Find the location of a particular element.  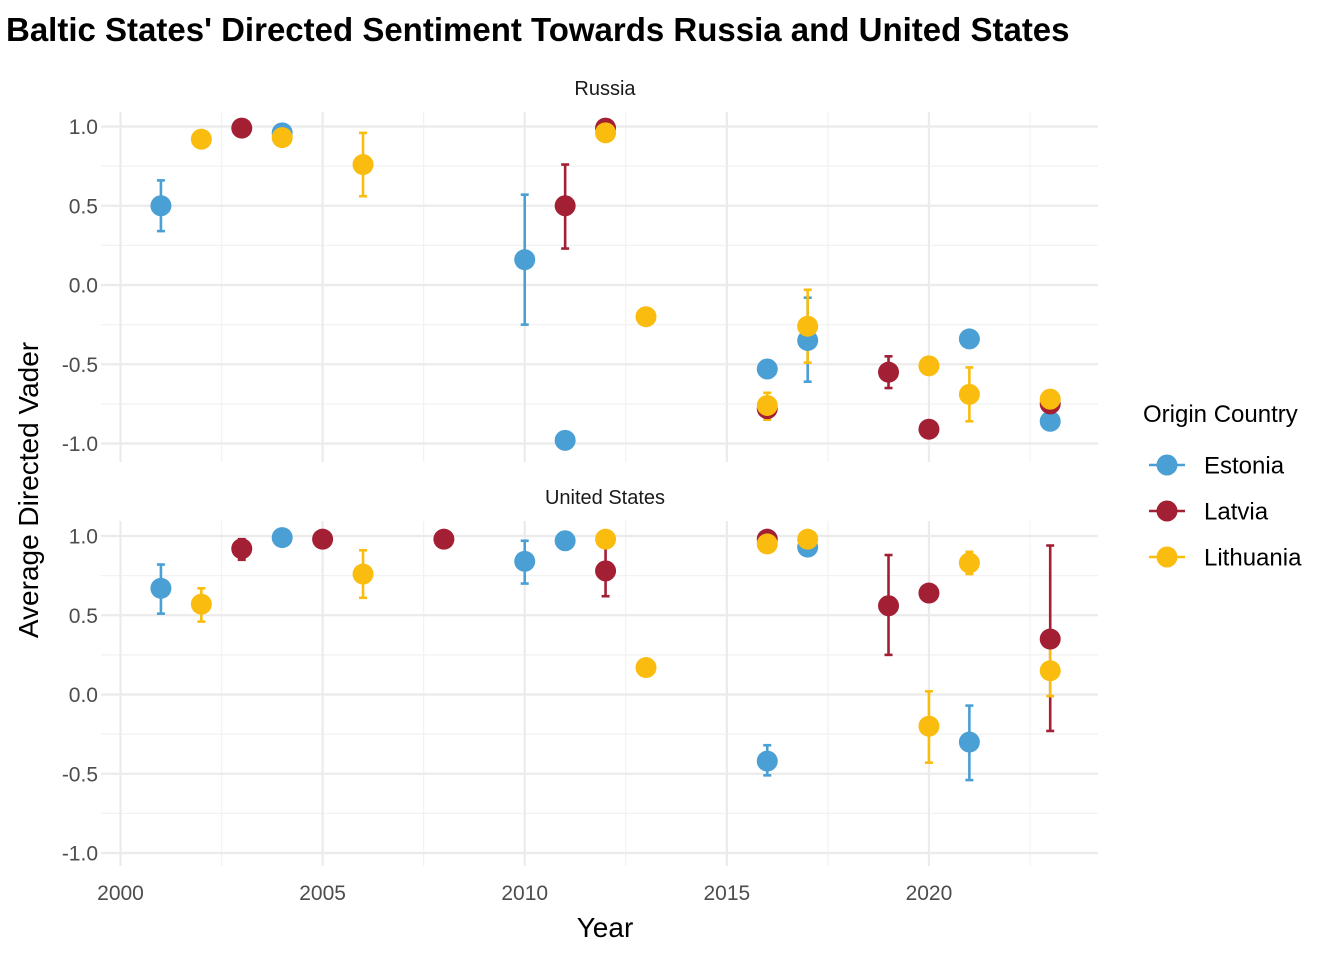

point-lithuania-russia-2021 is located at coordinates (969, 394).